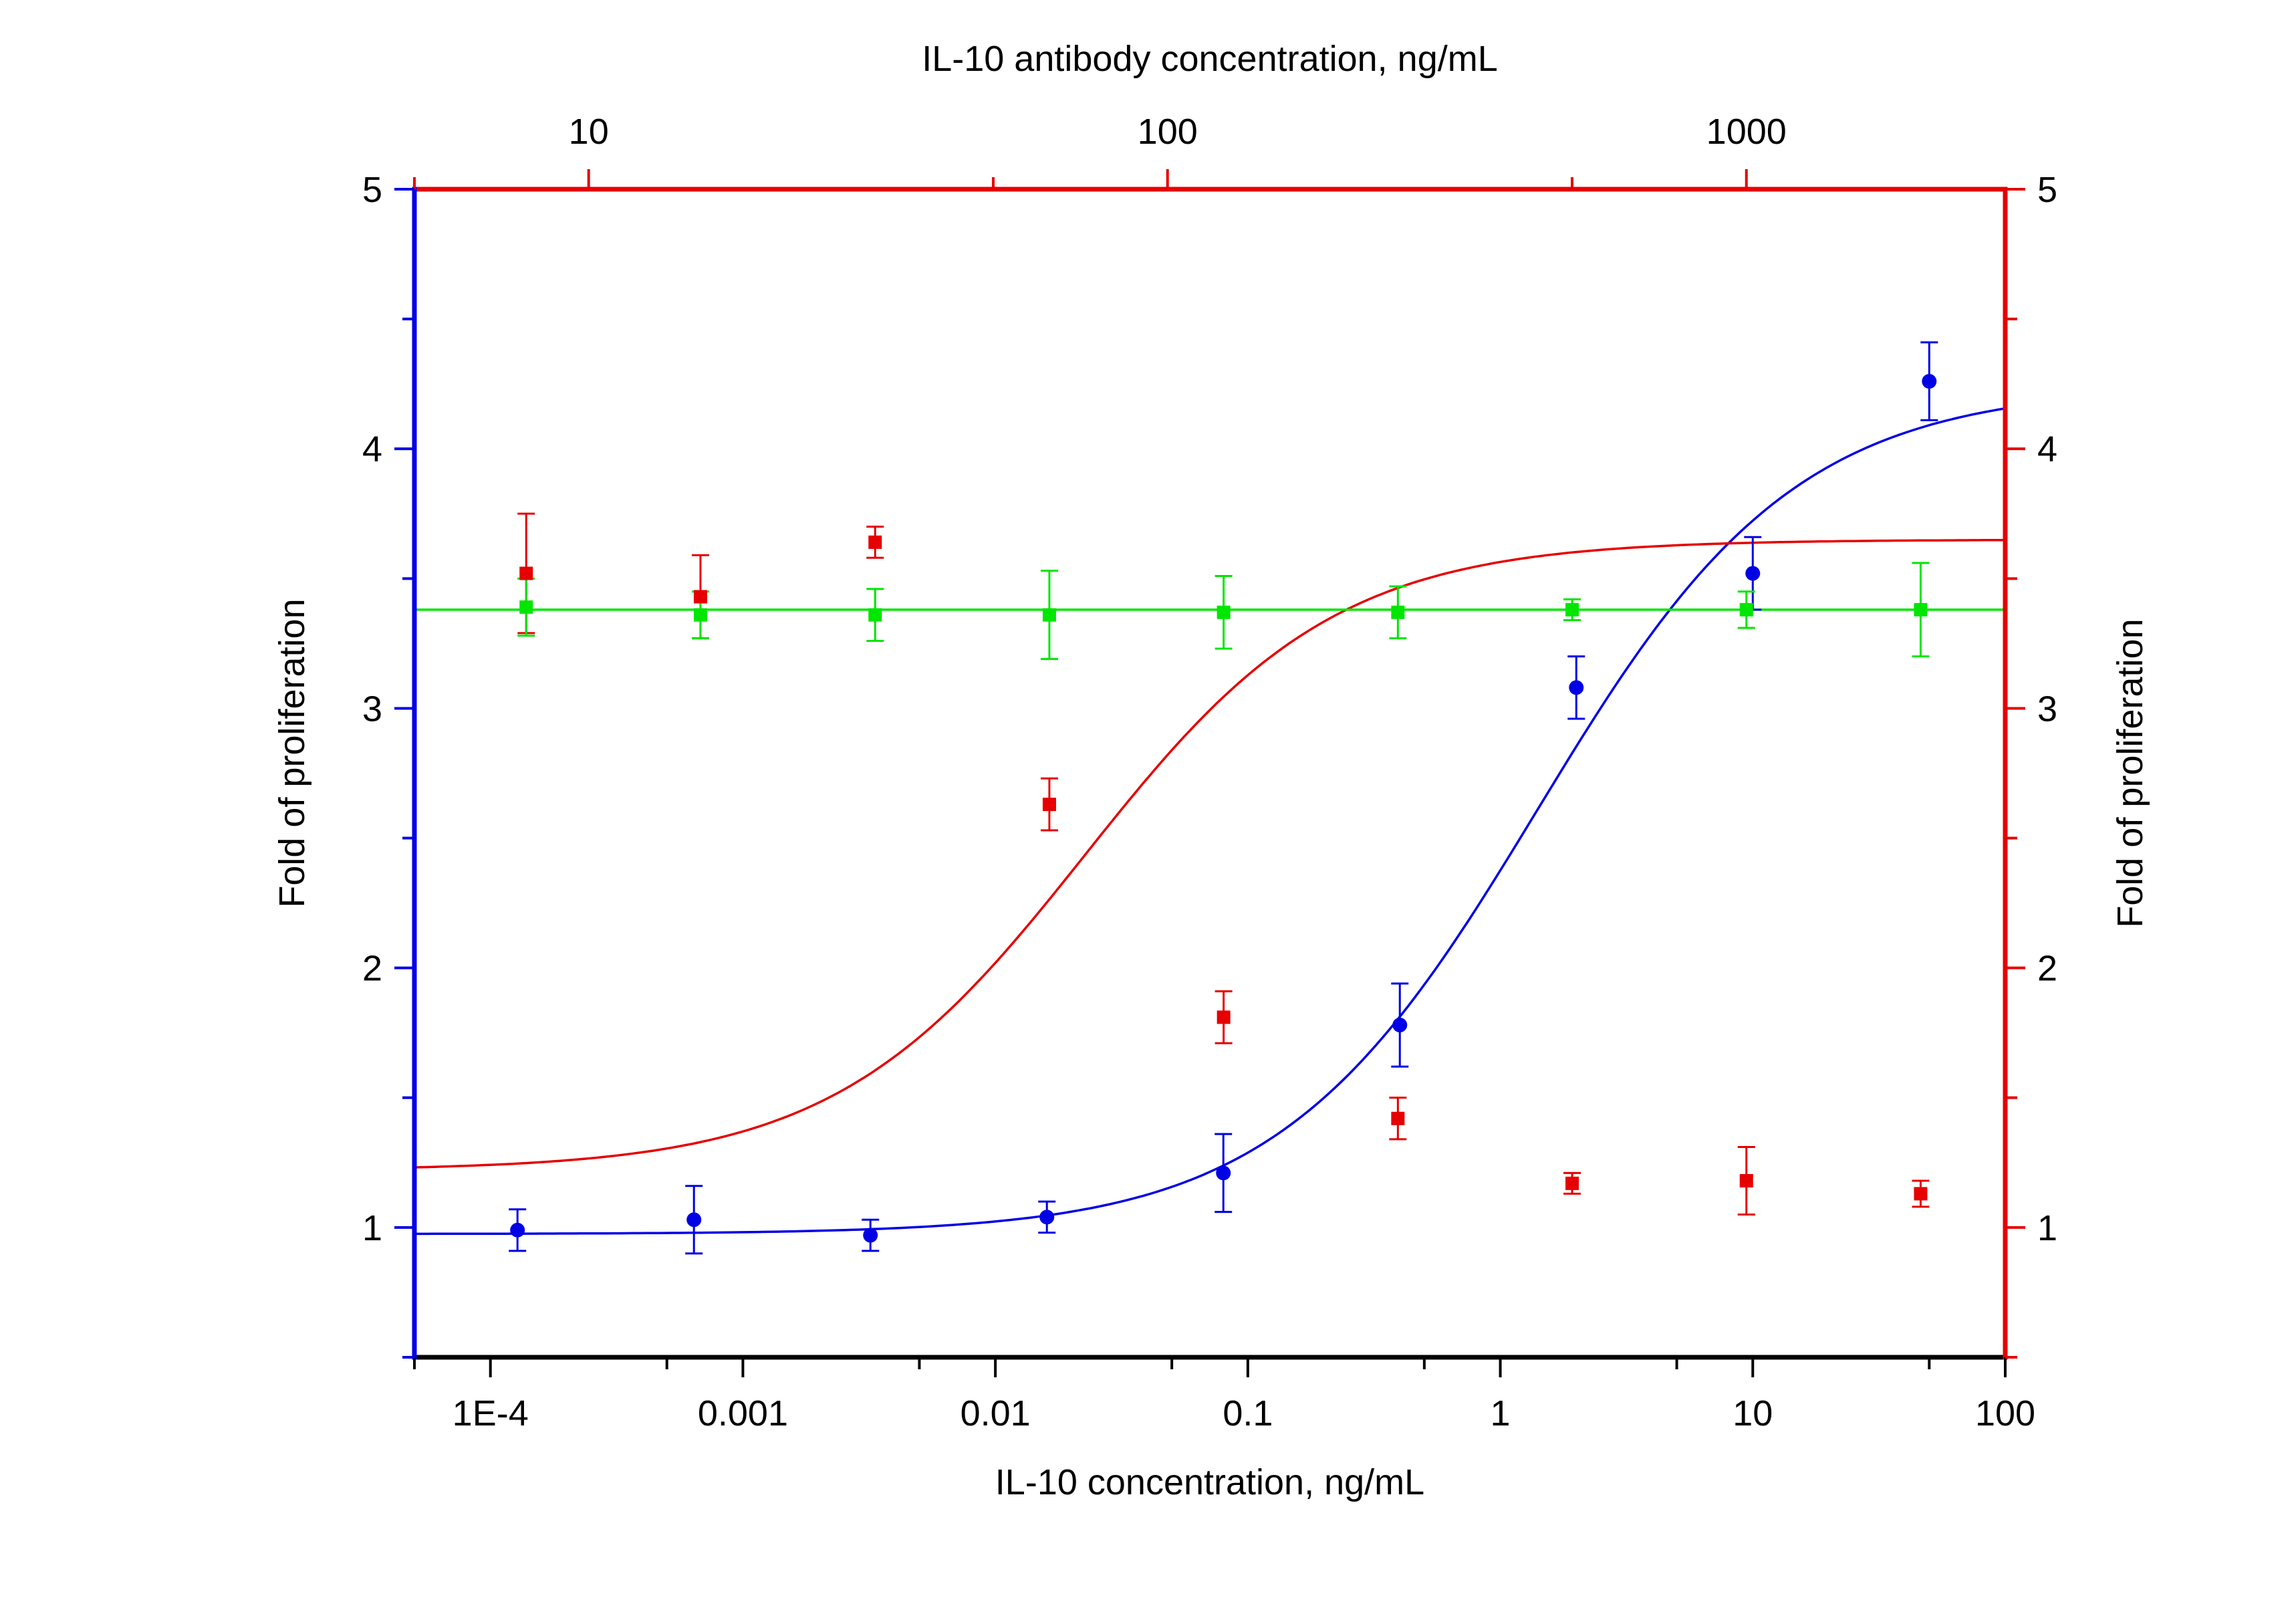 Image resolution: width=2296 pixels, height=1610 pixels. What do you see at coordinates (292, 752) in the screenshot?
I see `left-axis-title: Fold of proliferation` at bounding box center [292, 752].